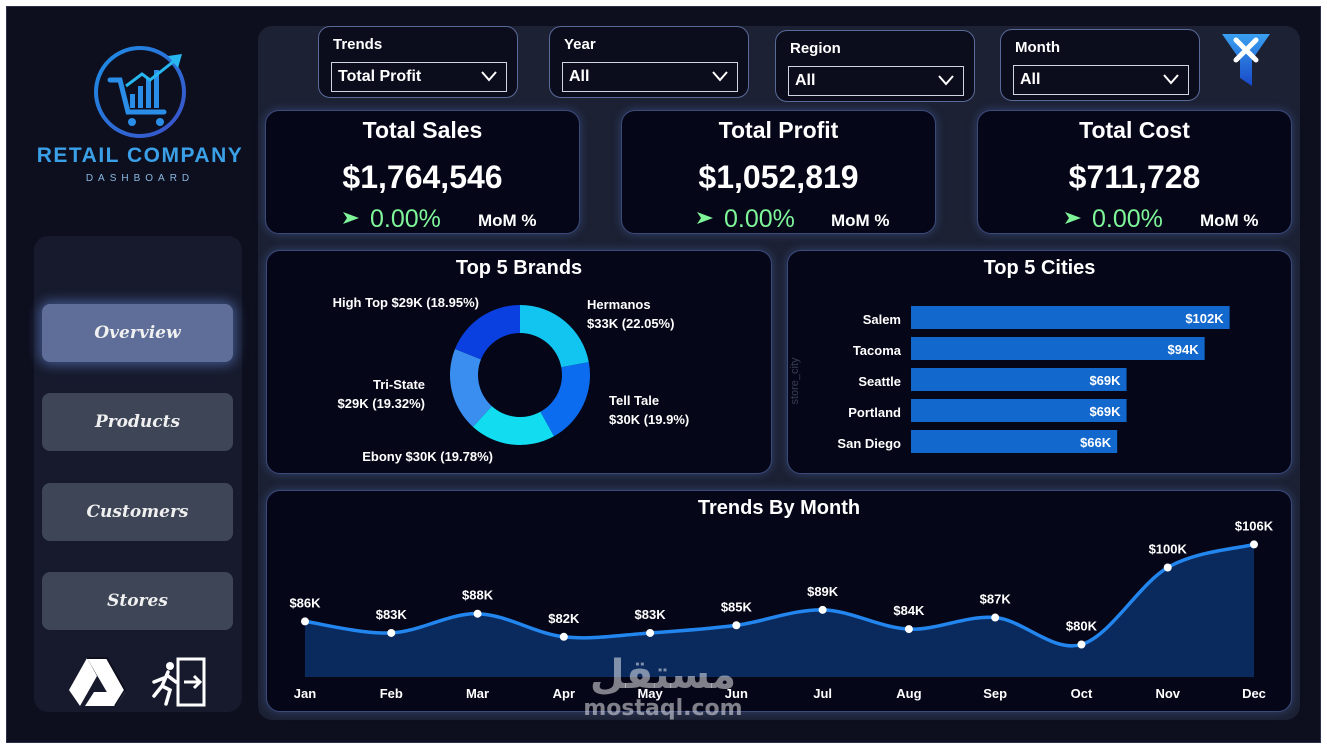 The image size is (1327, 747). Describe the element at coordinates (663, 708) in the screenshot. I see `watermark-latin: mostaql.com` at that location.